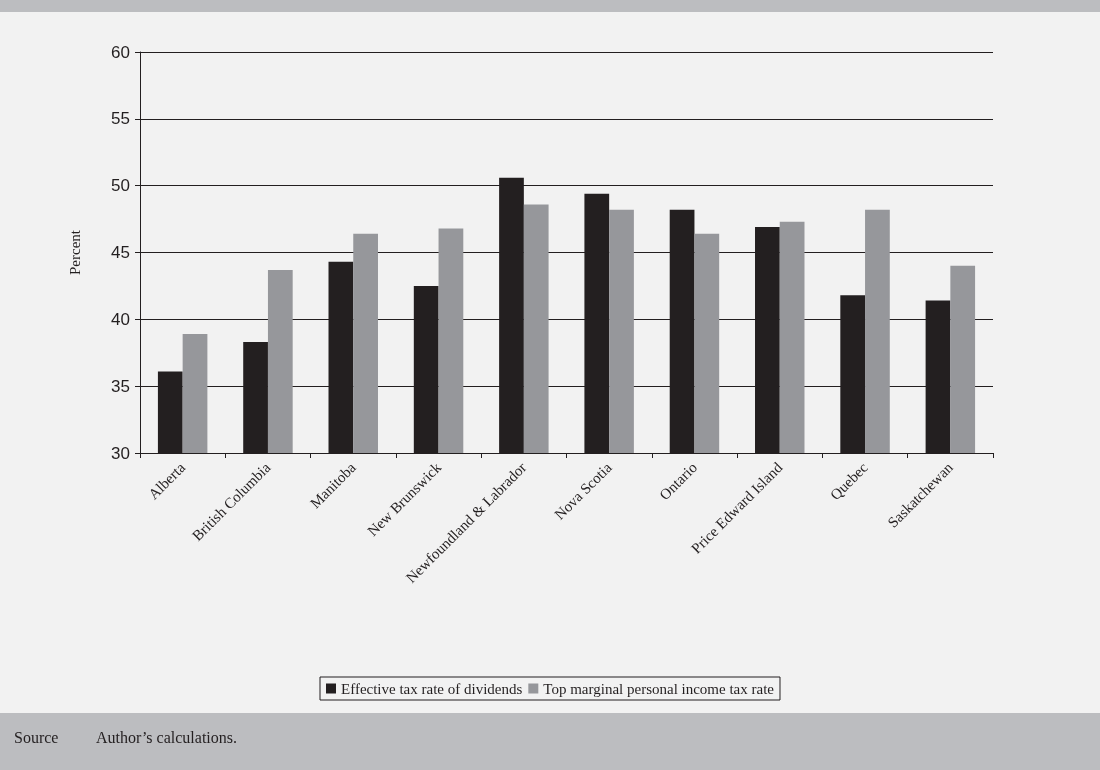 This screenshot has width=1100, height=770. I want to click on y-tick-label: 35, so click(120, 386).